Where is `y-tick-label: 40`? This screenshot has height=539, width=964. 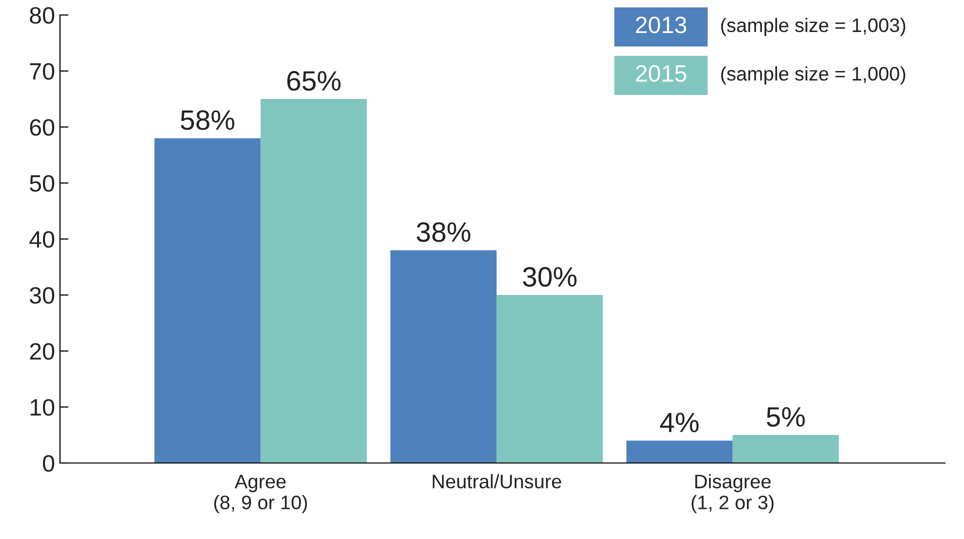
y-tick-label: 40 is located at coordinates (41, 239).